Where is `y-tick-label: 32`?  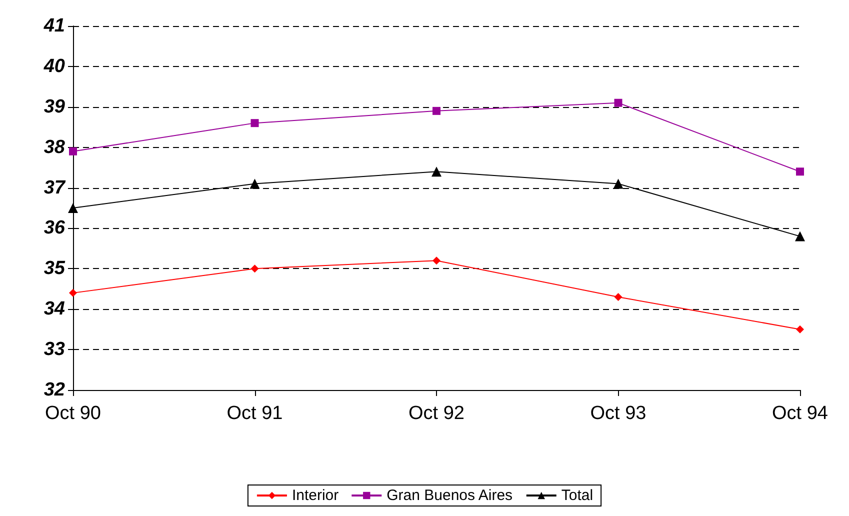
y-tick-label: 32 is located at coordinates (55, 390).